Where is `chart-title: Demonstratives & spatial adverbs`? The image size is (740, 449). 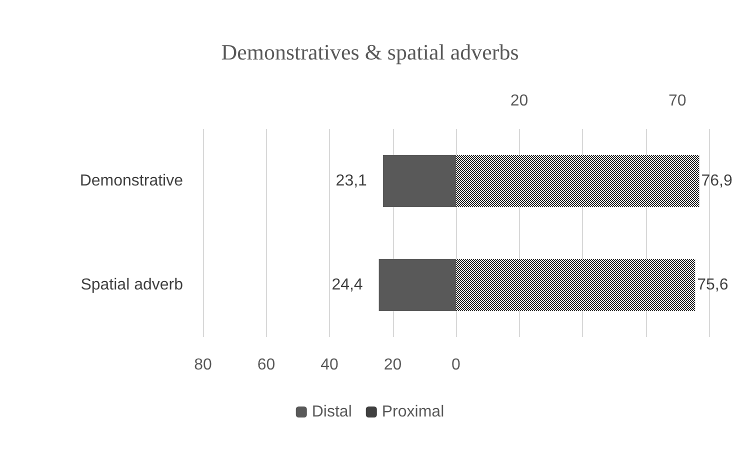 chart-title: Demonstratives & spatial adverbs is located at coordinates (370, 52).